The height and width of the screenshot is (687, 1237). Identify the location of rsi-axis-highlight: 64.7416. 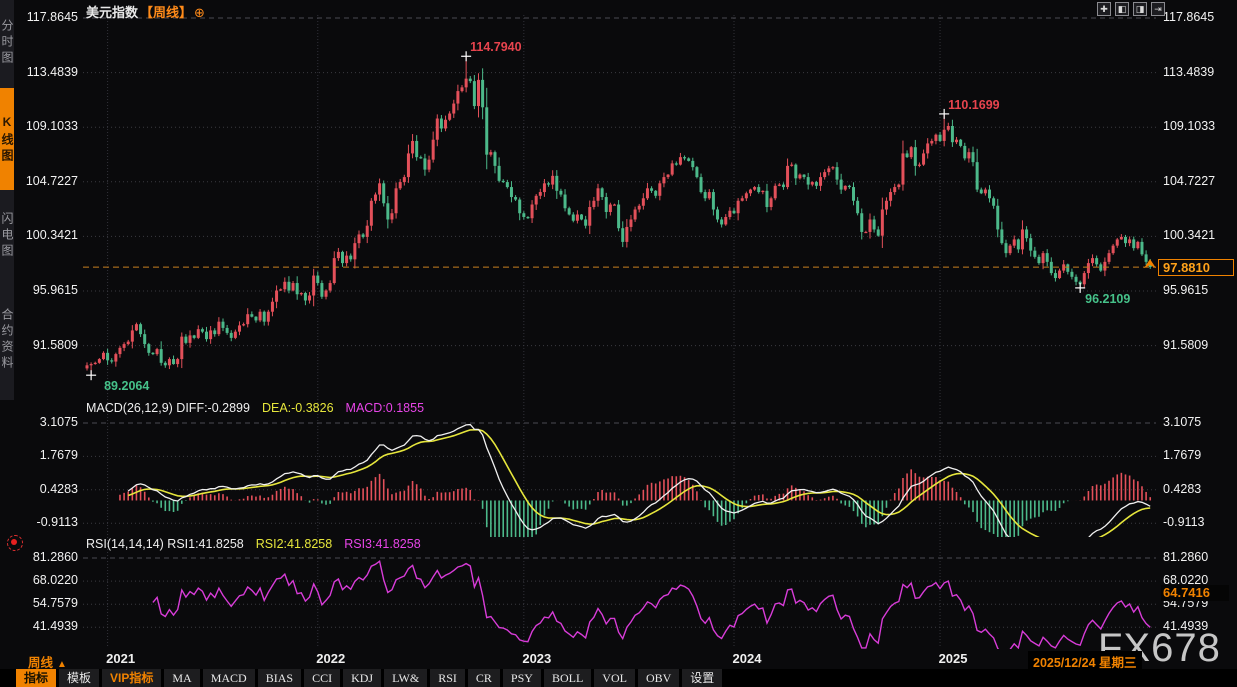
(1195, 593).